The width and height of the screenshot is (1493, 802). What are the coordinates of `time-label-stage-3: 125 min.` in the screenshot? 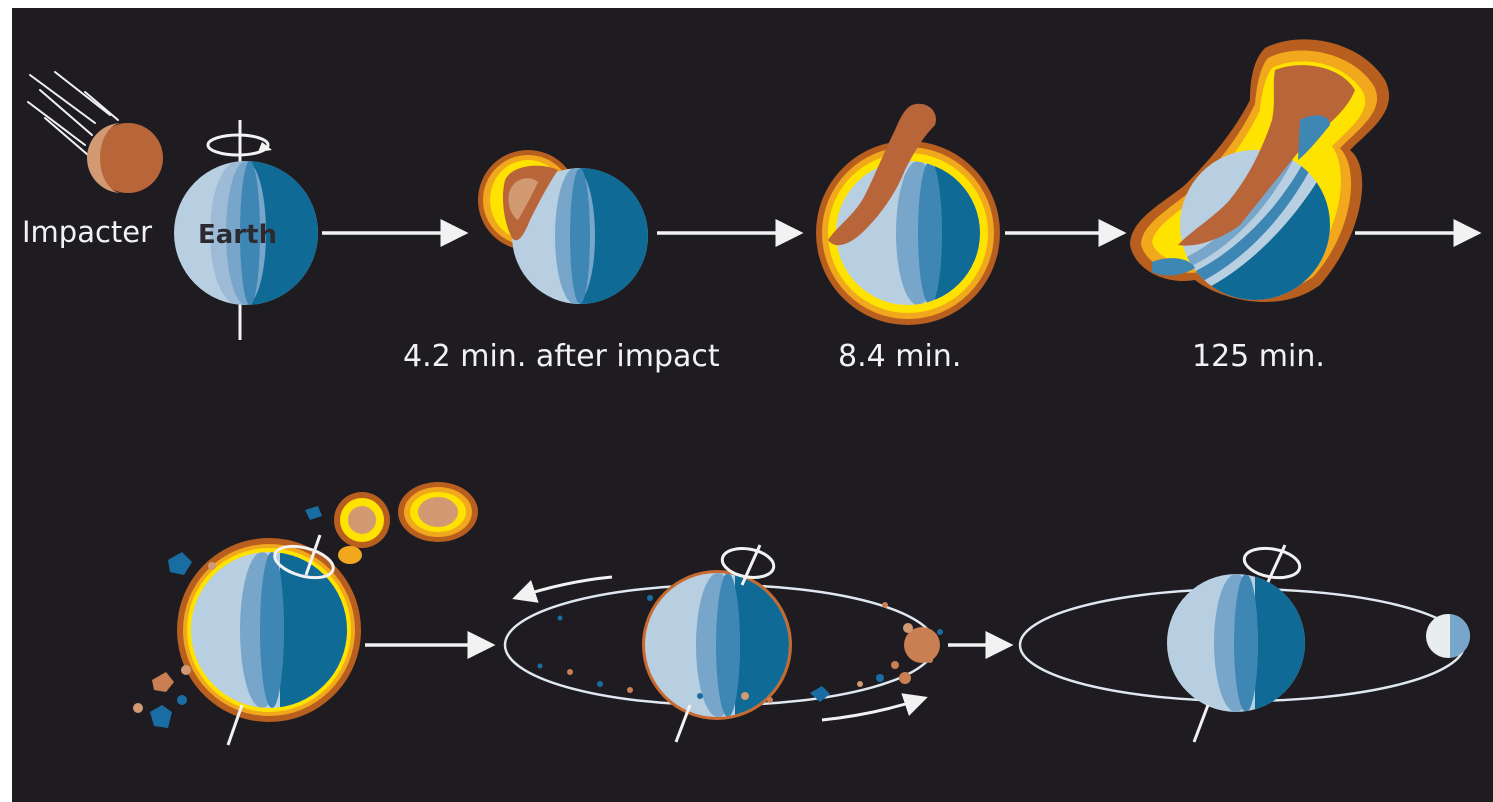 It's located at (1258, 356).